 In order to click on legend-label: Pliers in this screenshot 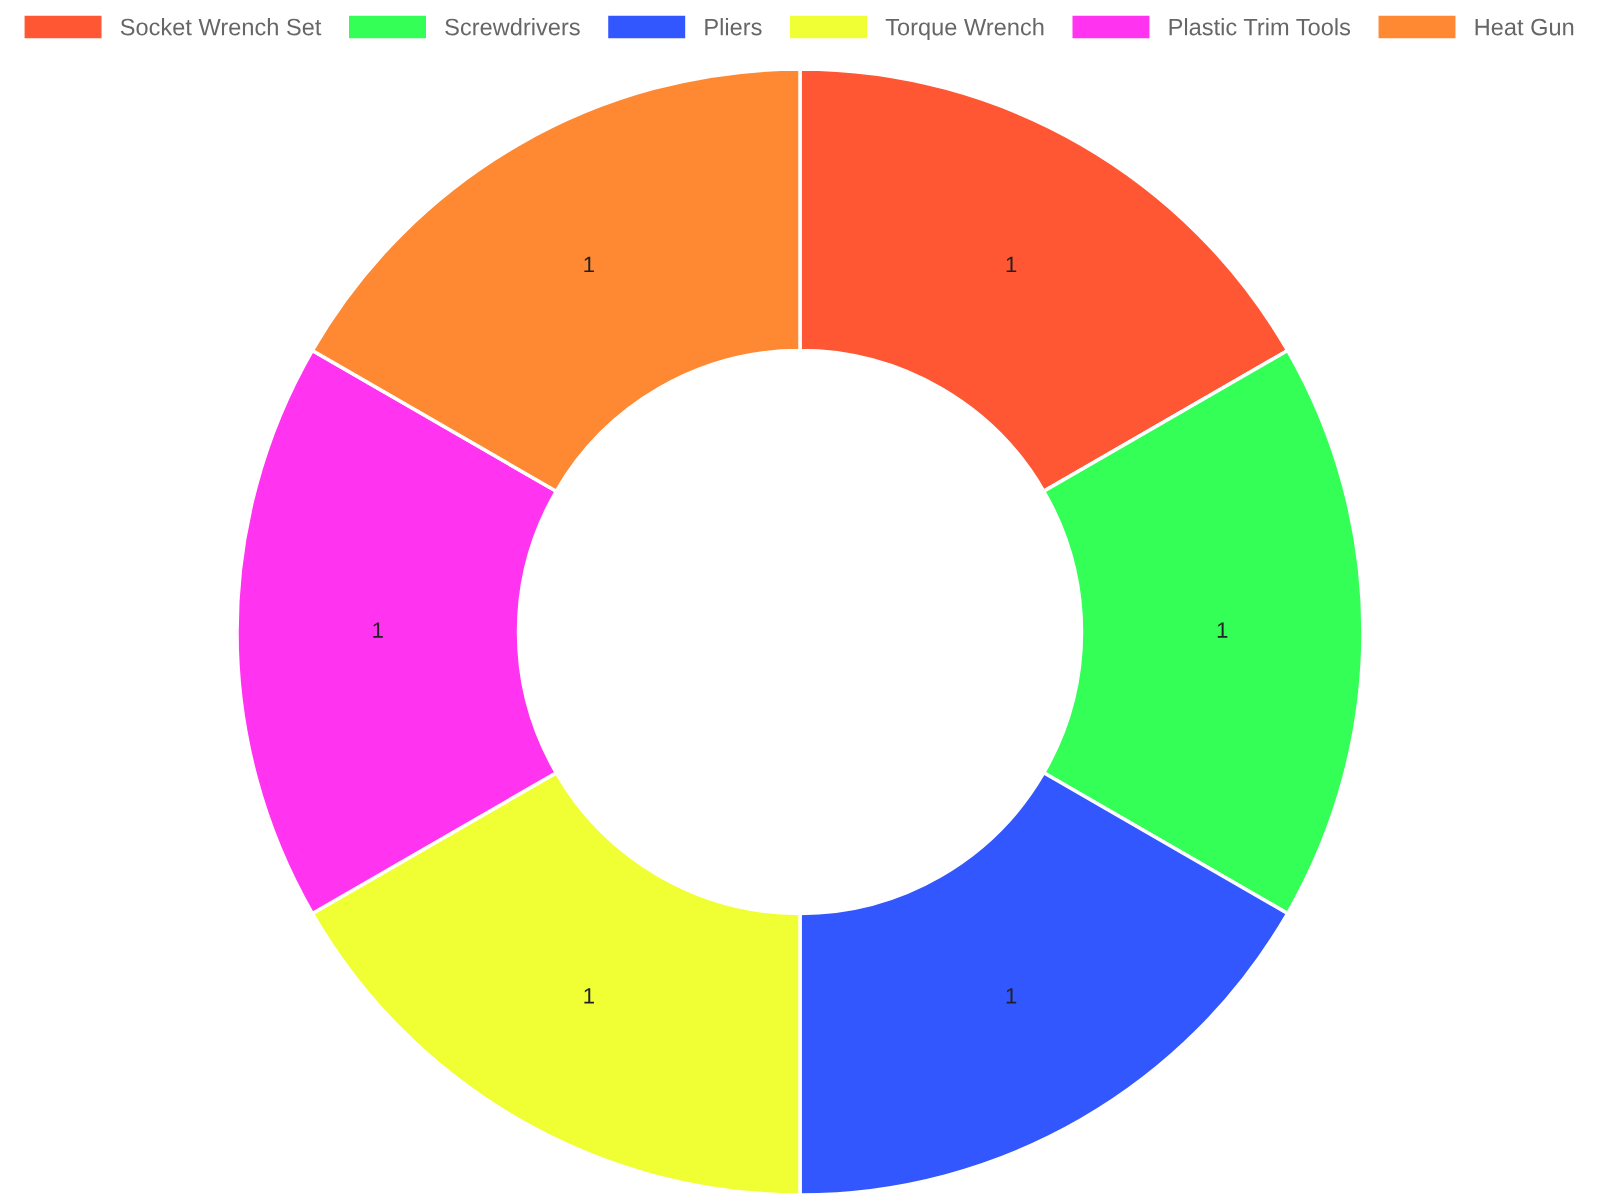, I will do `click(733, 27)`.